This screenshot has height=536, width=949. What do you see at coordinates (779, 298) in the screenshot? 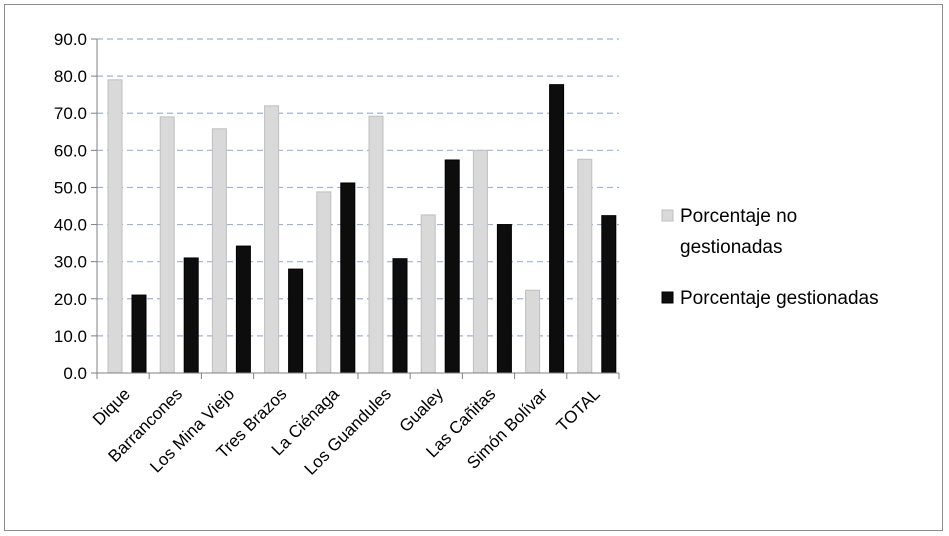
I see `legend-label-gestionadas: Porcentaje gestionadas` at bounding box center [779, 298].